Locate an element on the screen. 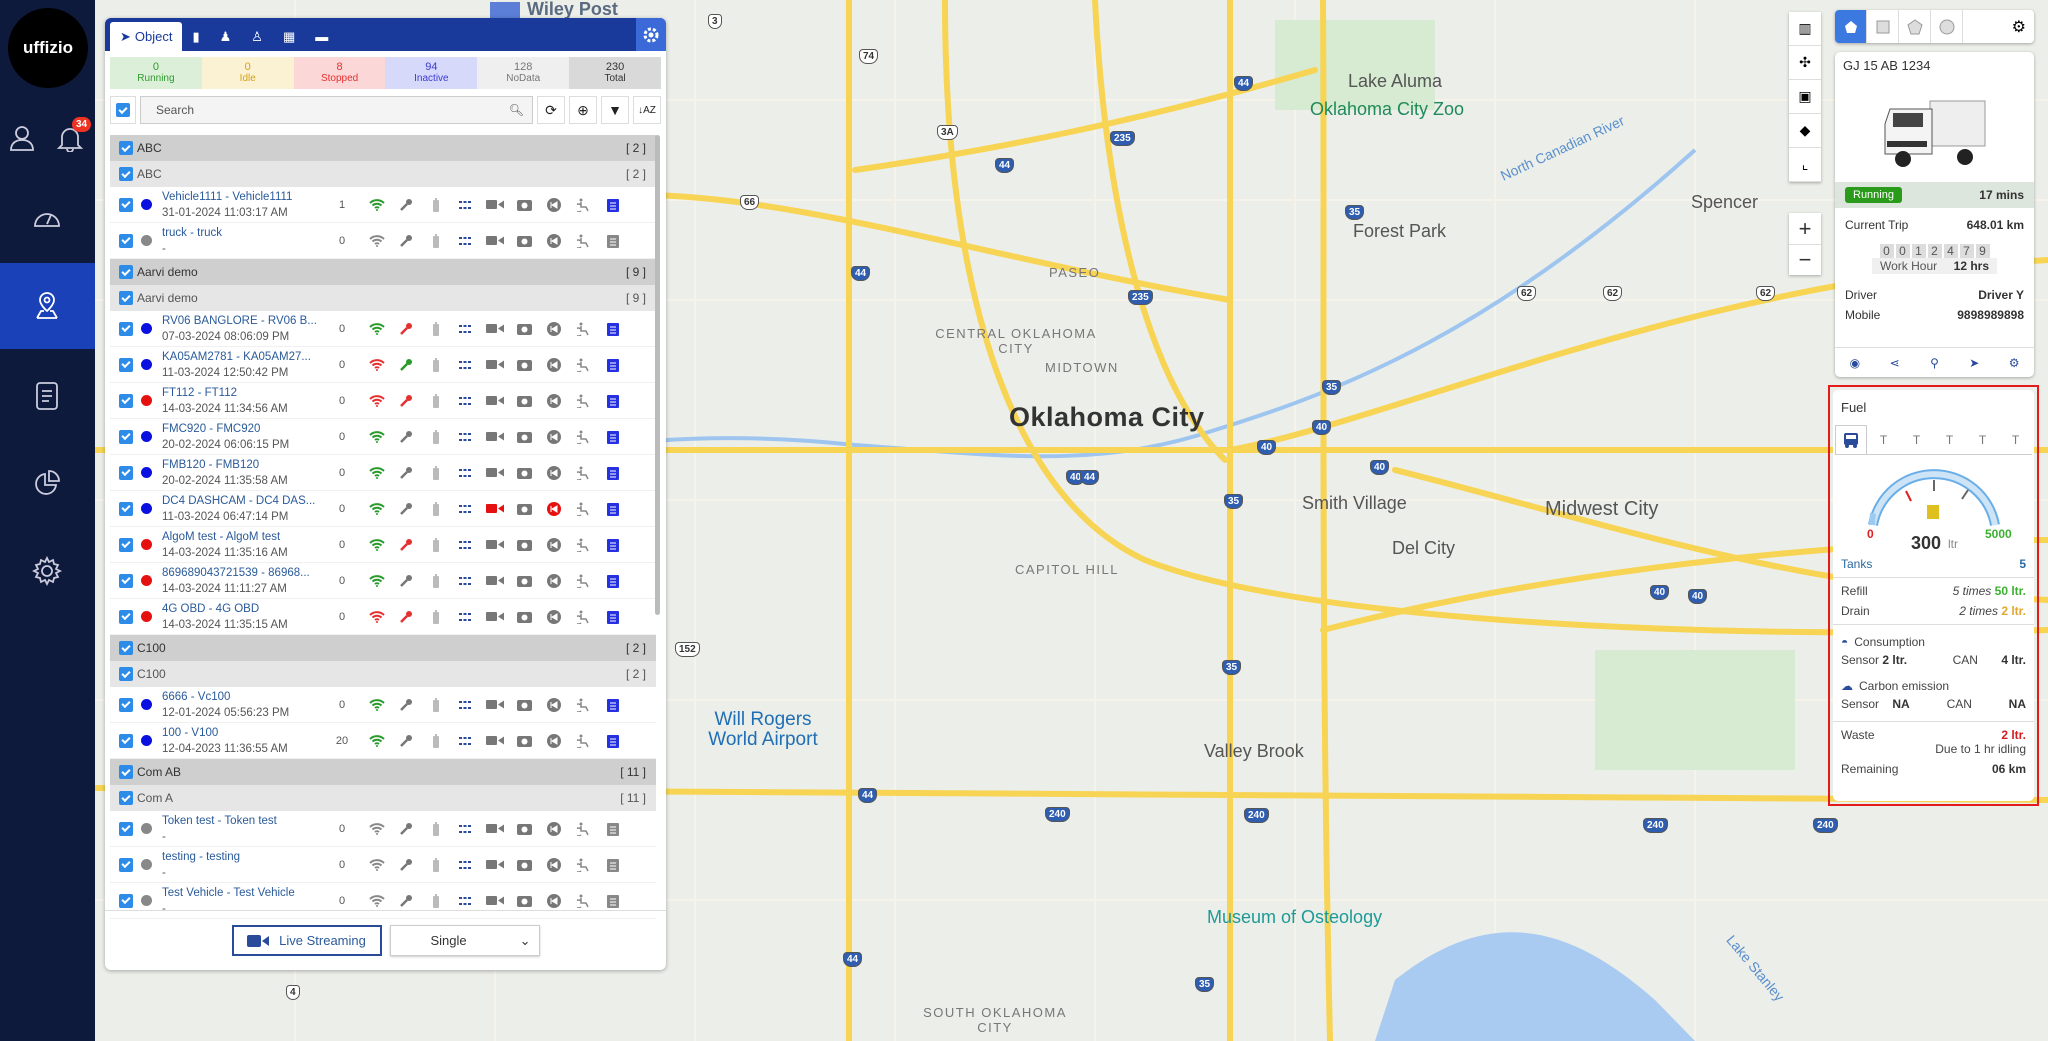  vehicle-name: Token test - Token test is located at coordinates (219, 820).